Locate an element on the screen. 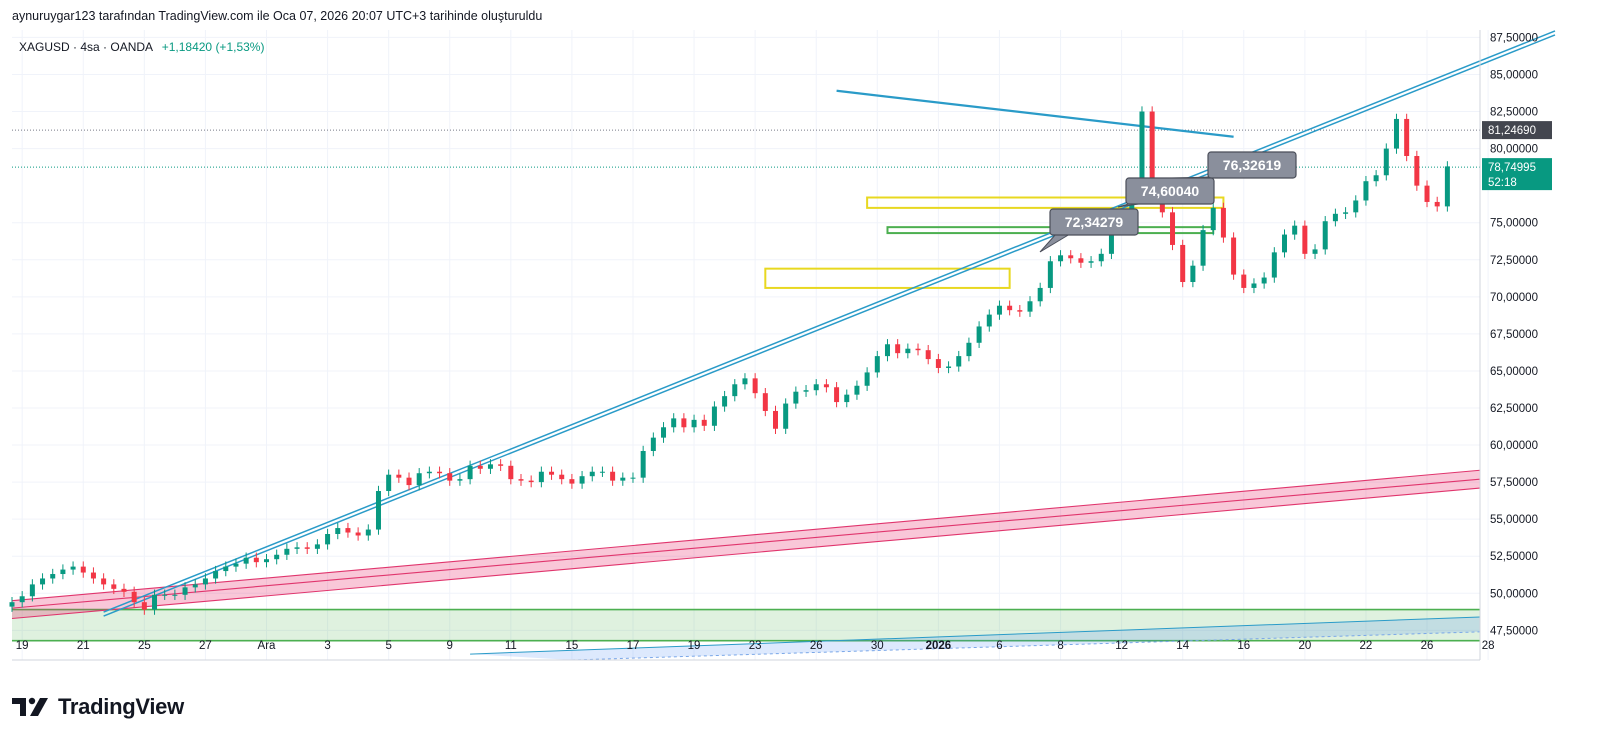 This screenshot has width=1600, height=741. callout-text: 72,34279 is located at coordinates (1094, 222).